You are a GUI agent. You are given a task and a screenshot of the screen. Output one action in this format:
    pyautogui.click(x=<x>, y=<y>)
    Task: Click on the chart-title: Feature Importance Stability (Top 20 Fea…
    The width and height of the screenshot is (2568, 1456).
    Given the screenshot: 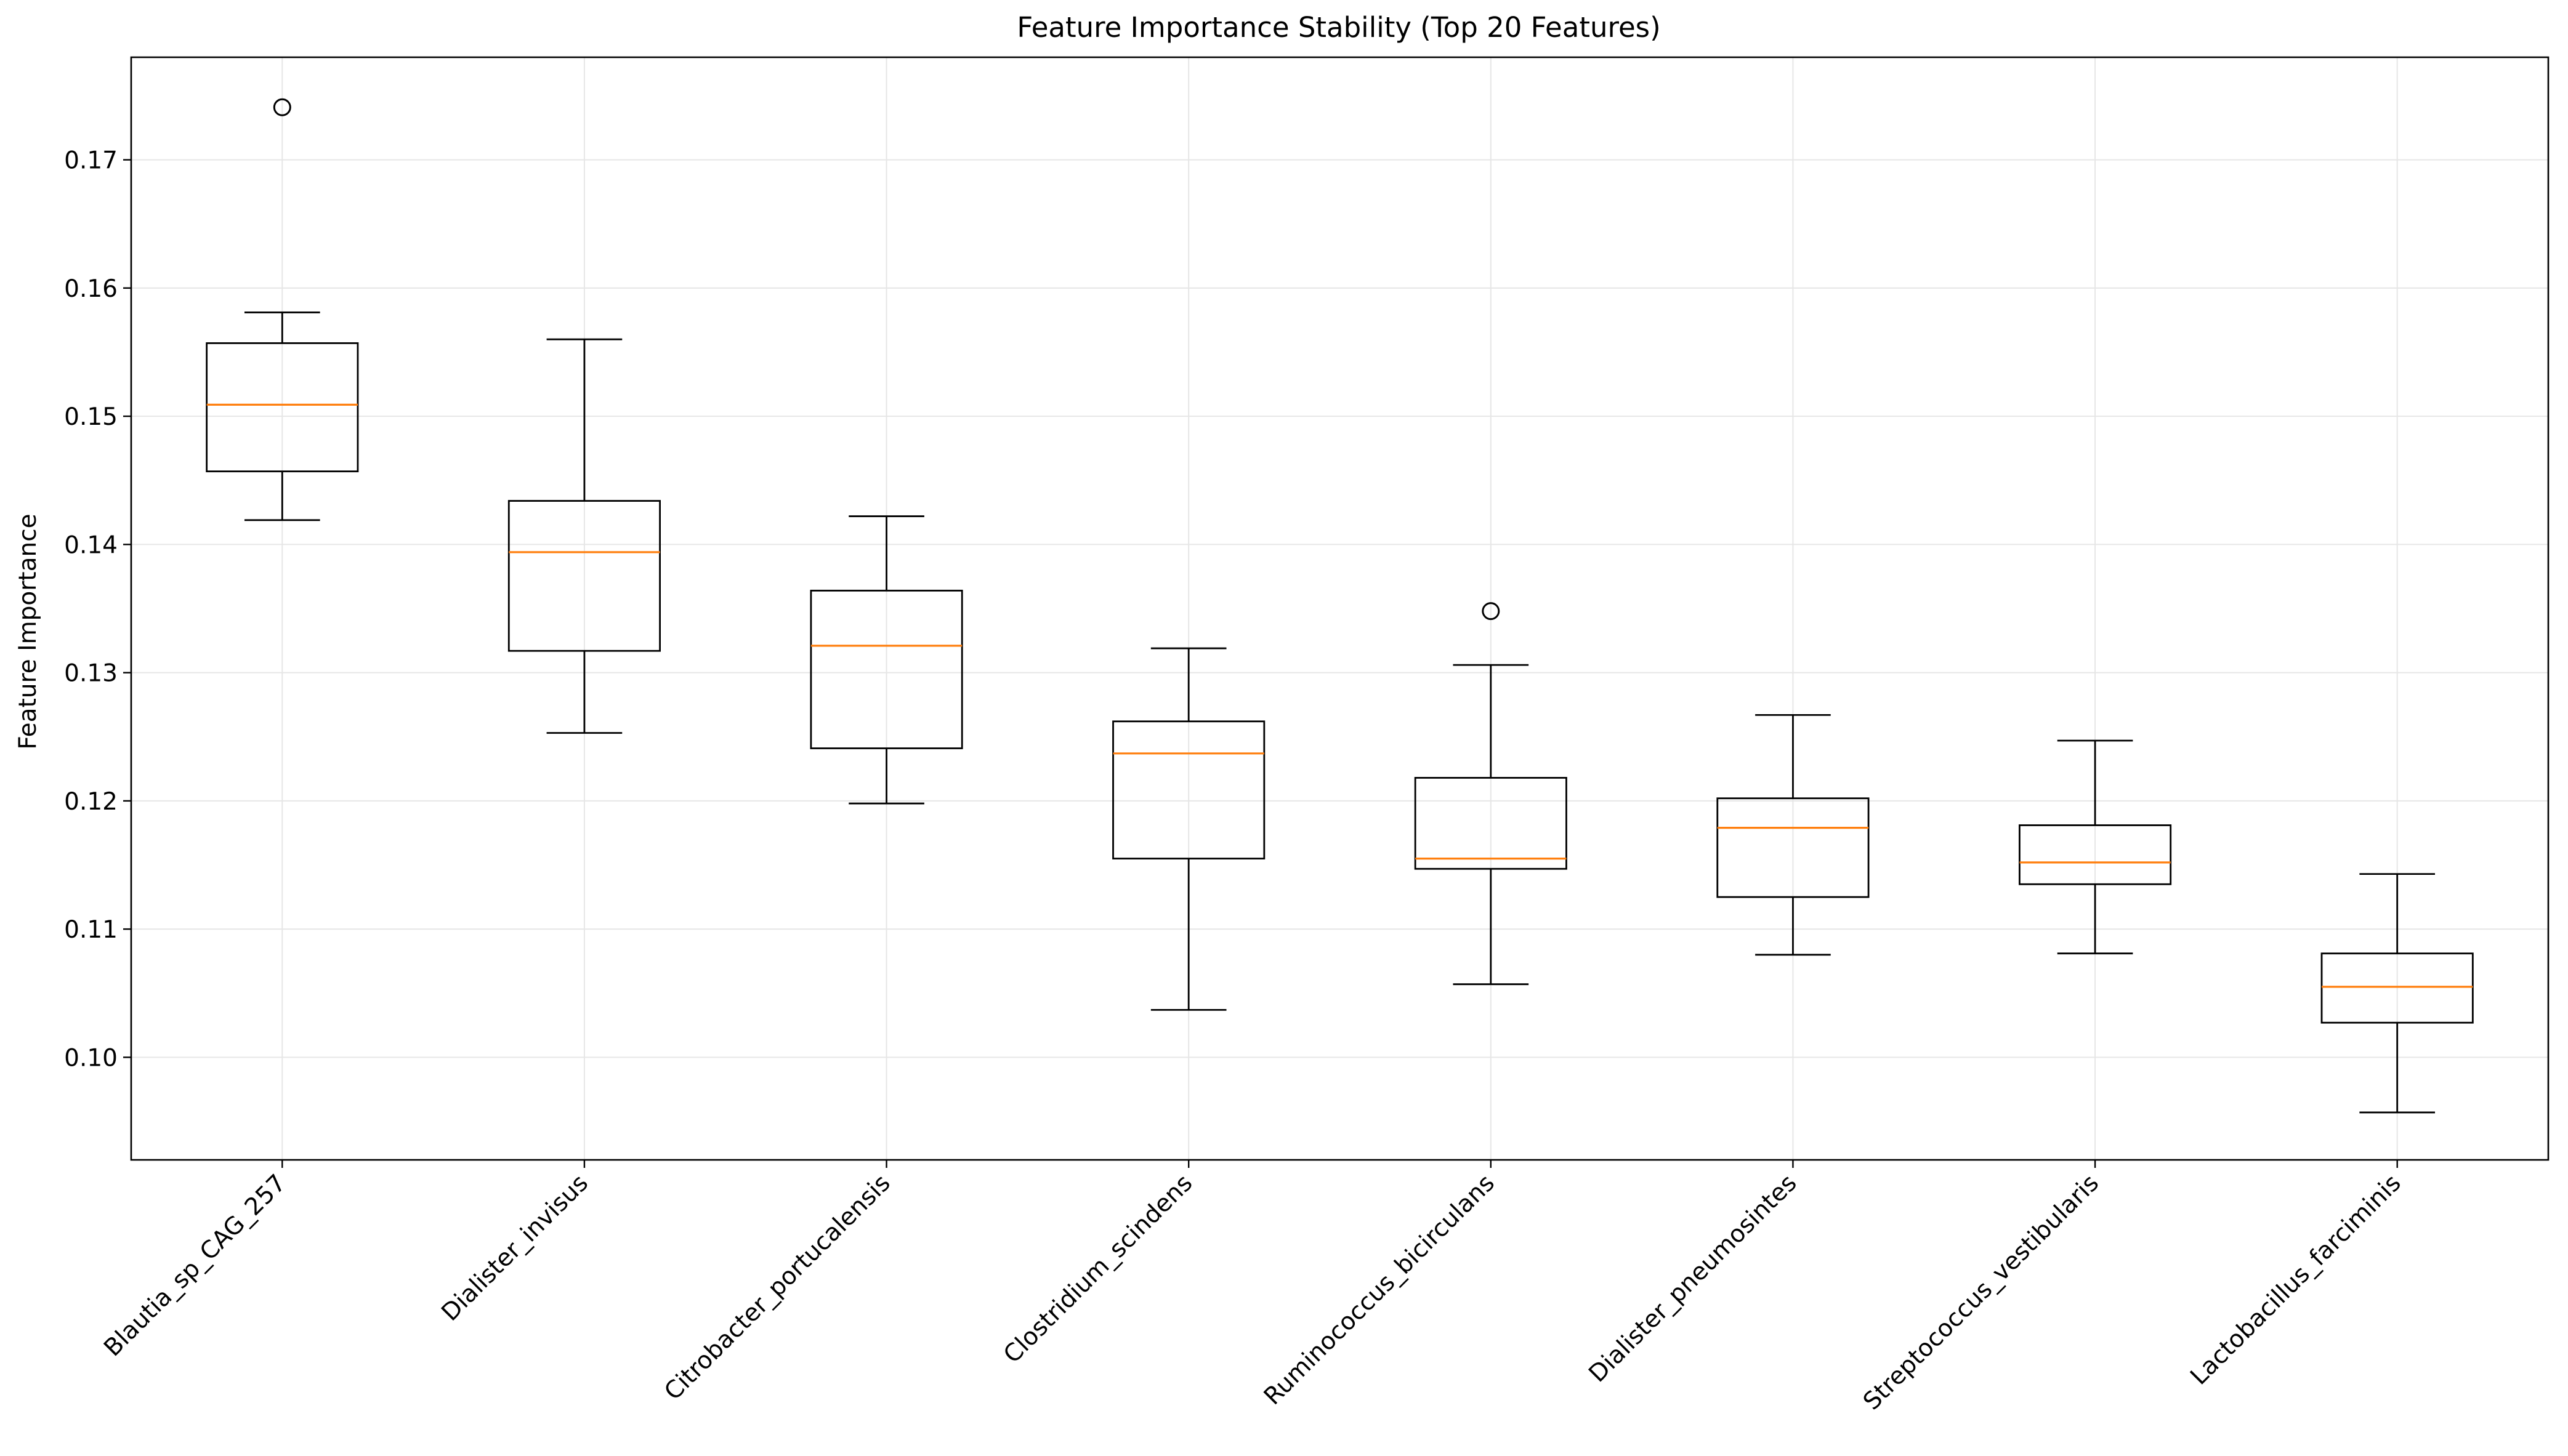 What is the action you would take?
    pyautogui.click(x=1339, y=27)
    